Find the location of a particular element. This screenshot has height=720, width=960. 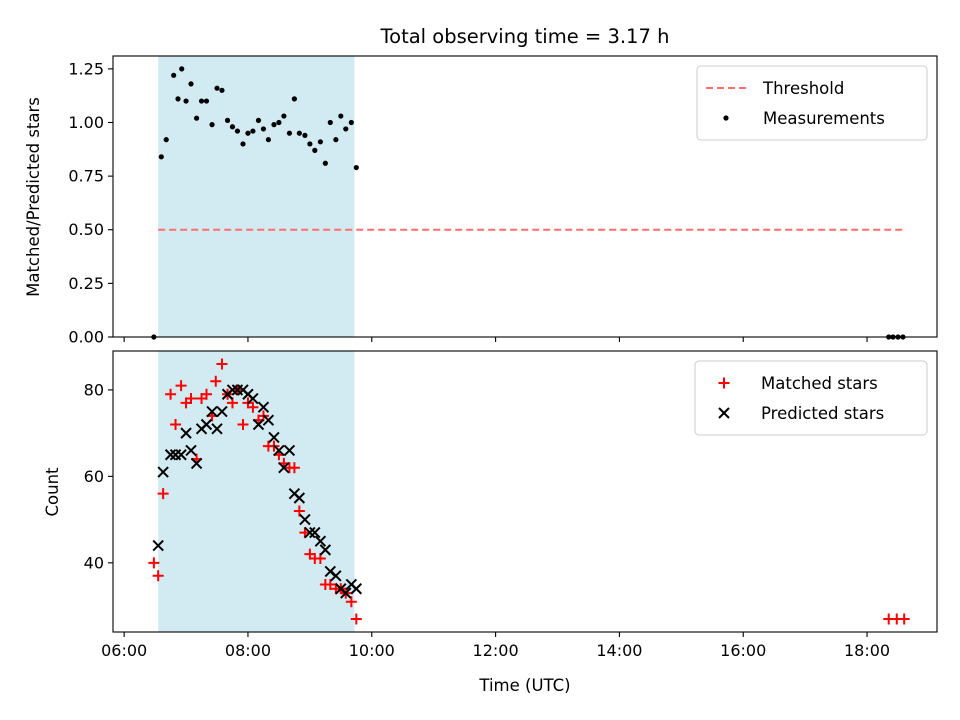

chart-title: Total observing time = 3.17 h is located at coordinates (525, 36).